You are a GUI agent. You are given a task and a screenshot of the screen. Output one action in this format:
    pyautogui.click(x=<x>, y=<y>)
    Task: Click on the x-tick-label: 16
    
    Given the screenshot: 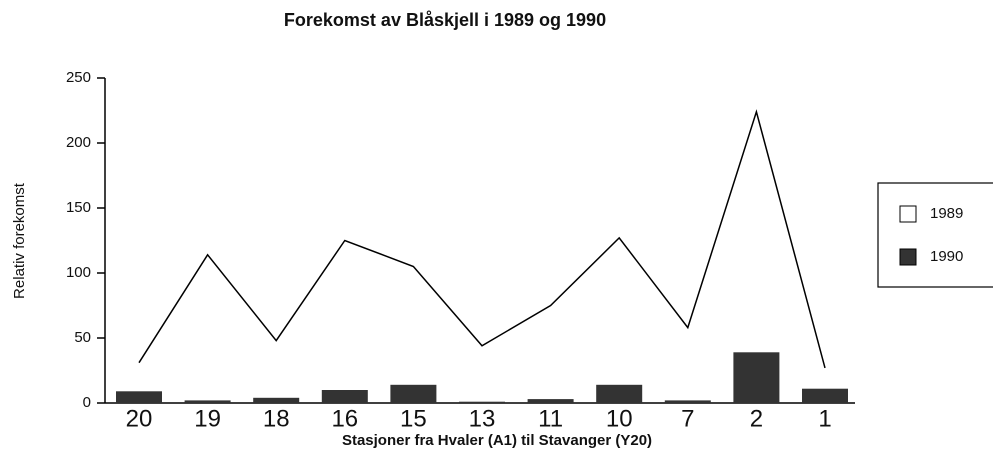 What is the action you would take?
    pyautogui.click(x=344, y=418)
    